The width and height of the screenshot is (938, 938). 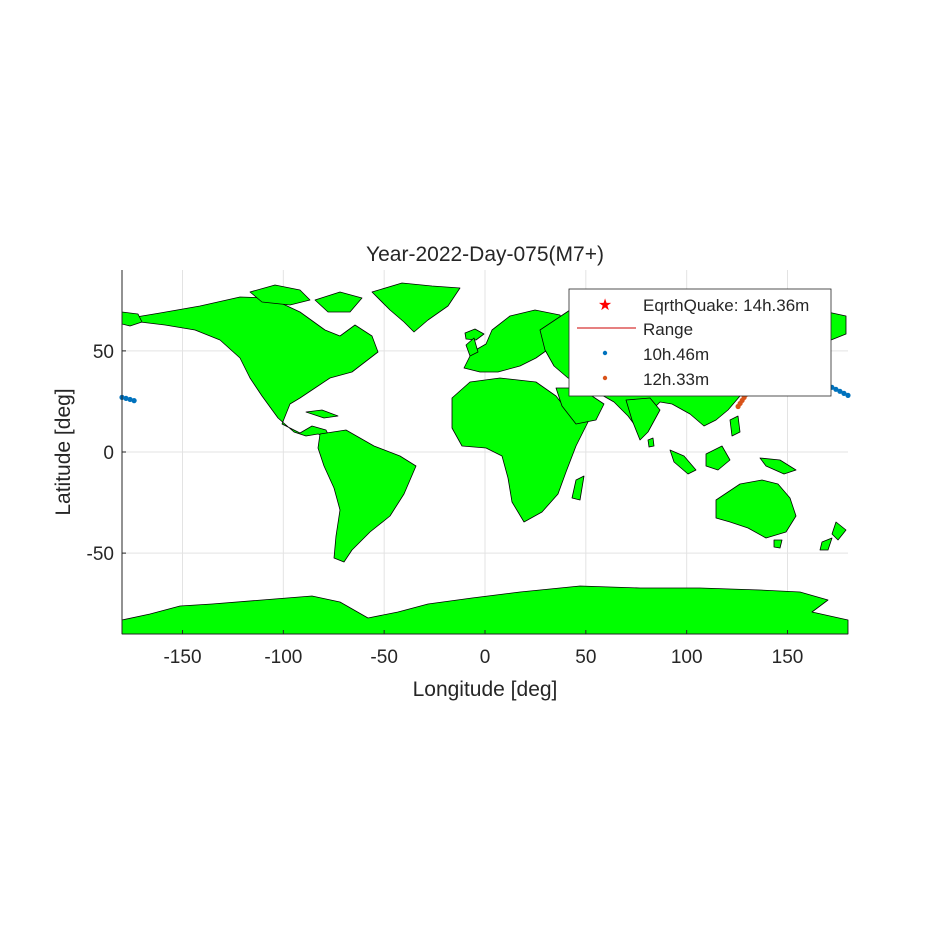 I want to click on land-antarctica, so click(x=485, y=610).